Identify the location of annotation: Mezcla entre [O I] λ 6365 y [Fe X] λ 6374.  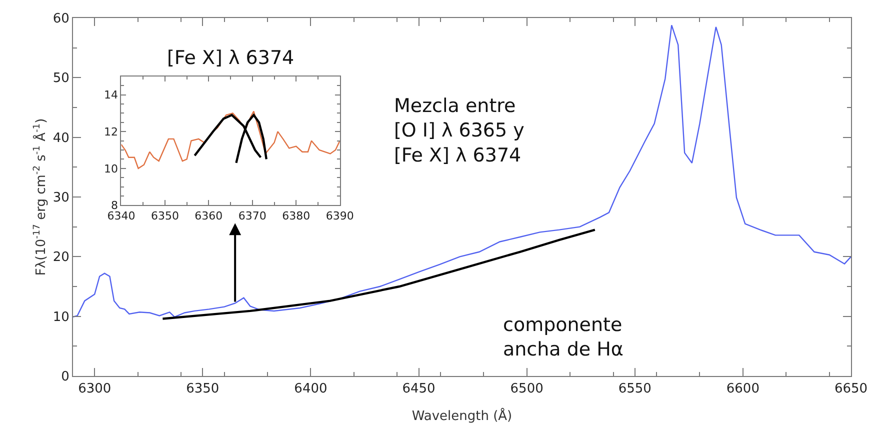
(459, 130).